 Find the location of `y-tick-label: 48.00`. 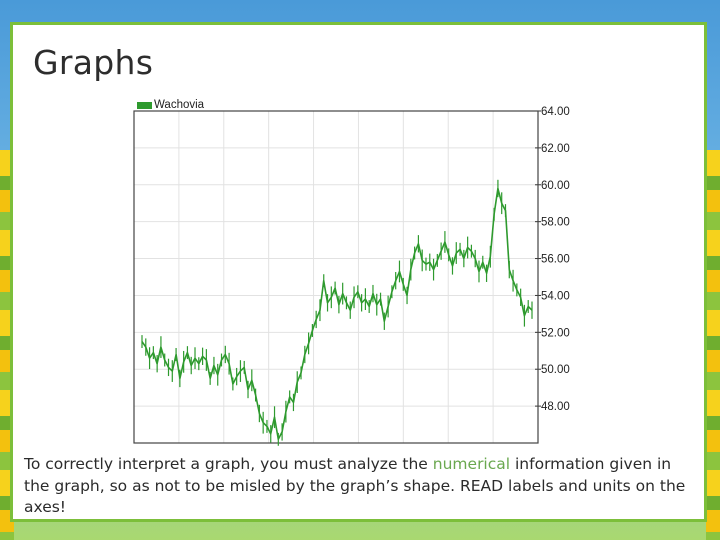

y-tick-label: 48.00 is located at coordinates (555, 407).